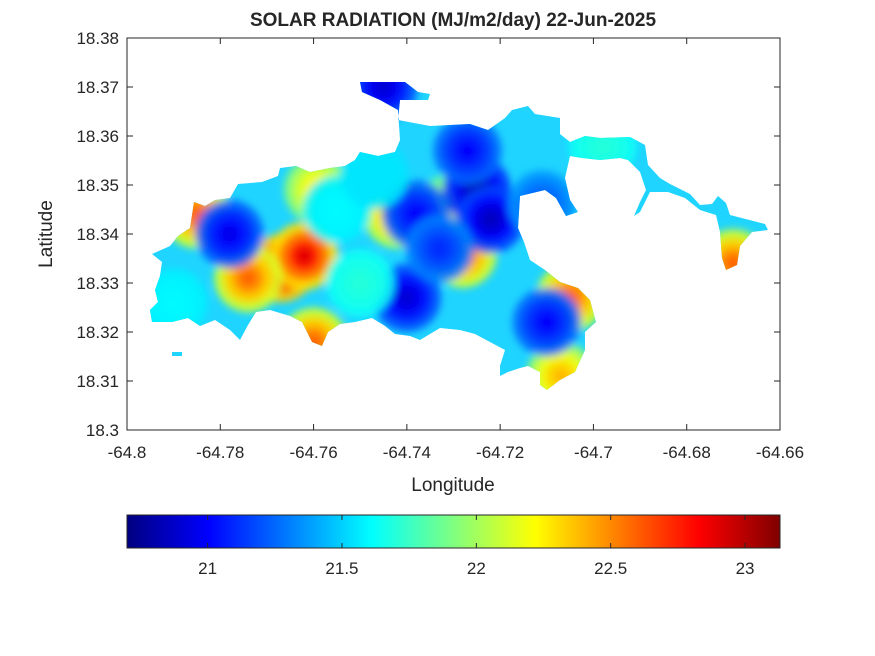 The width and height of the screenshot is (875, 656). I want to click on y-tick-label: 18.34, so click(97, 234).